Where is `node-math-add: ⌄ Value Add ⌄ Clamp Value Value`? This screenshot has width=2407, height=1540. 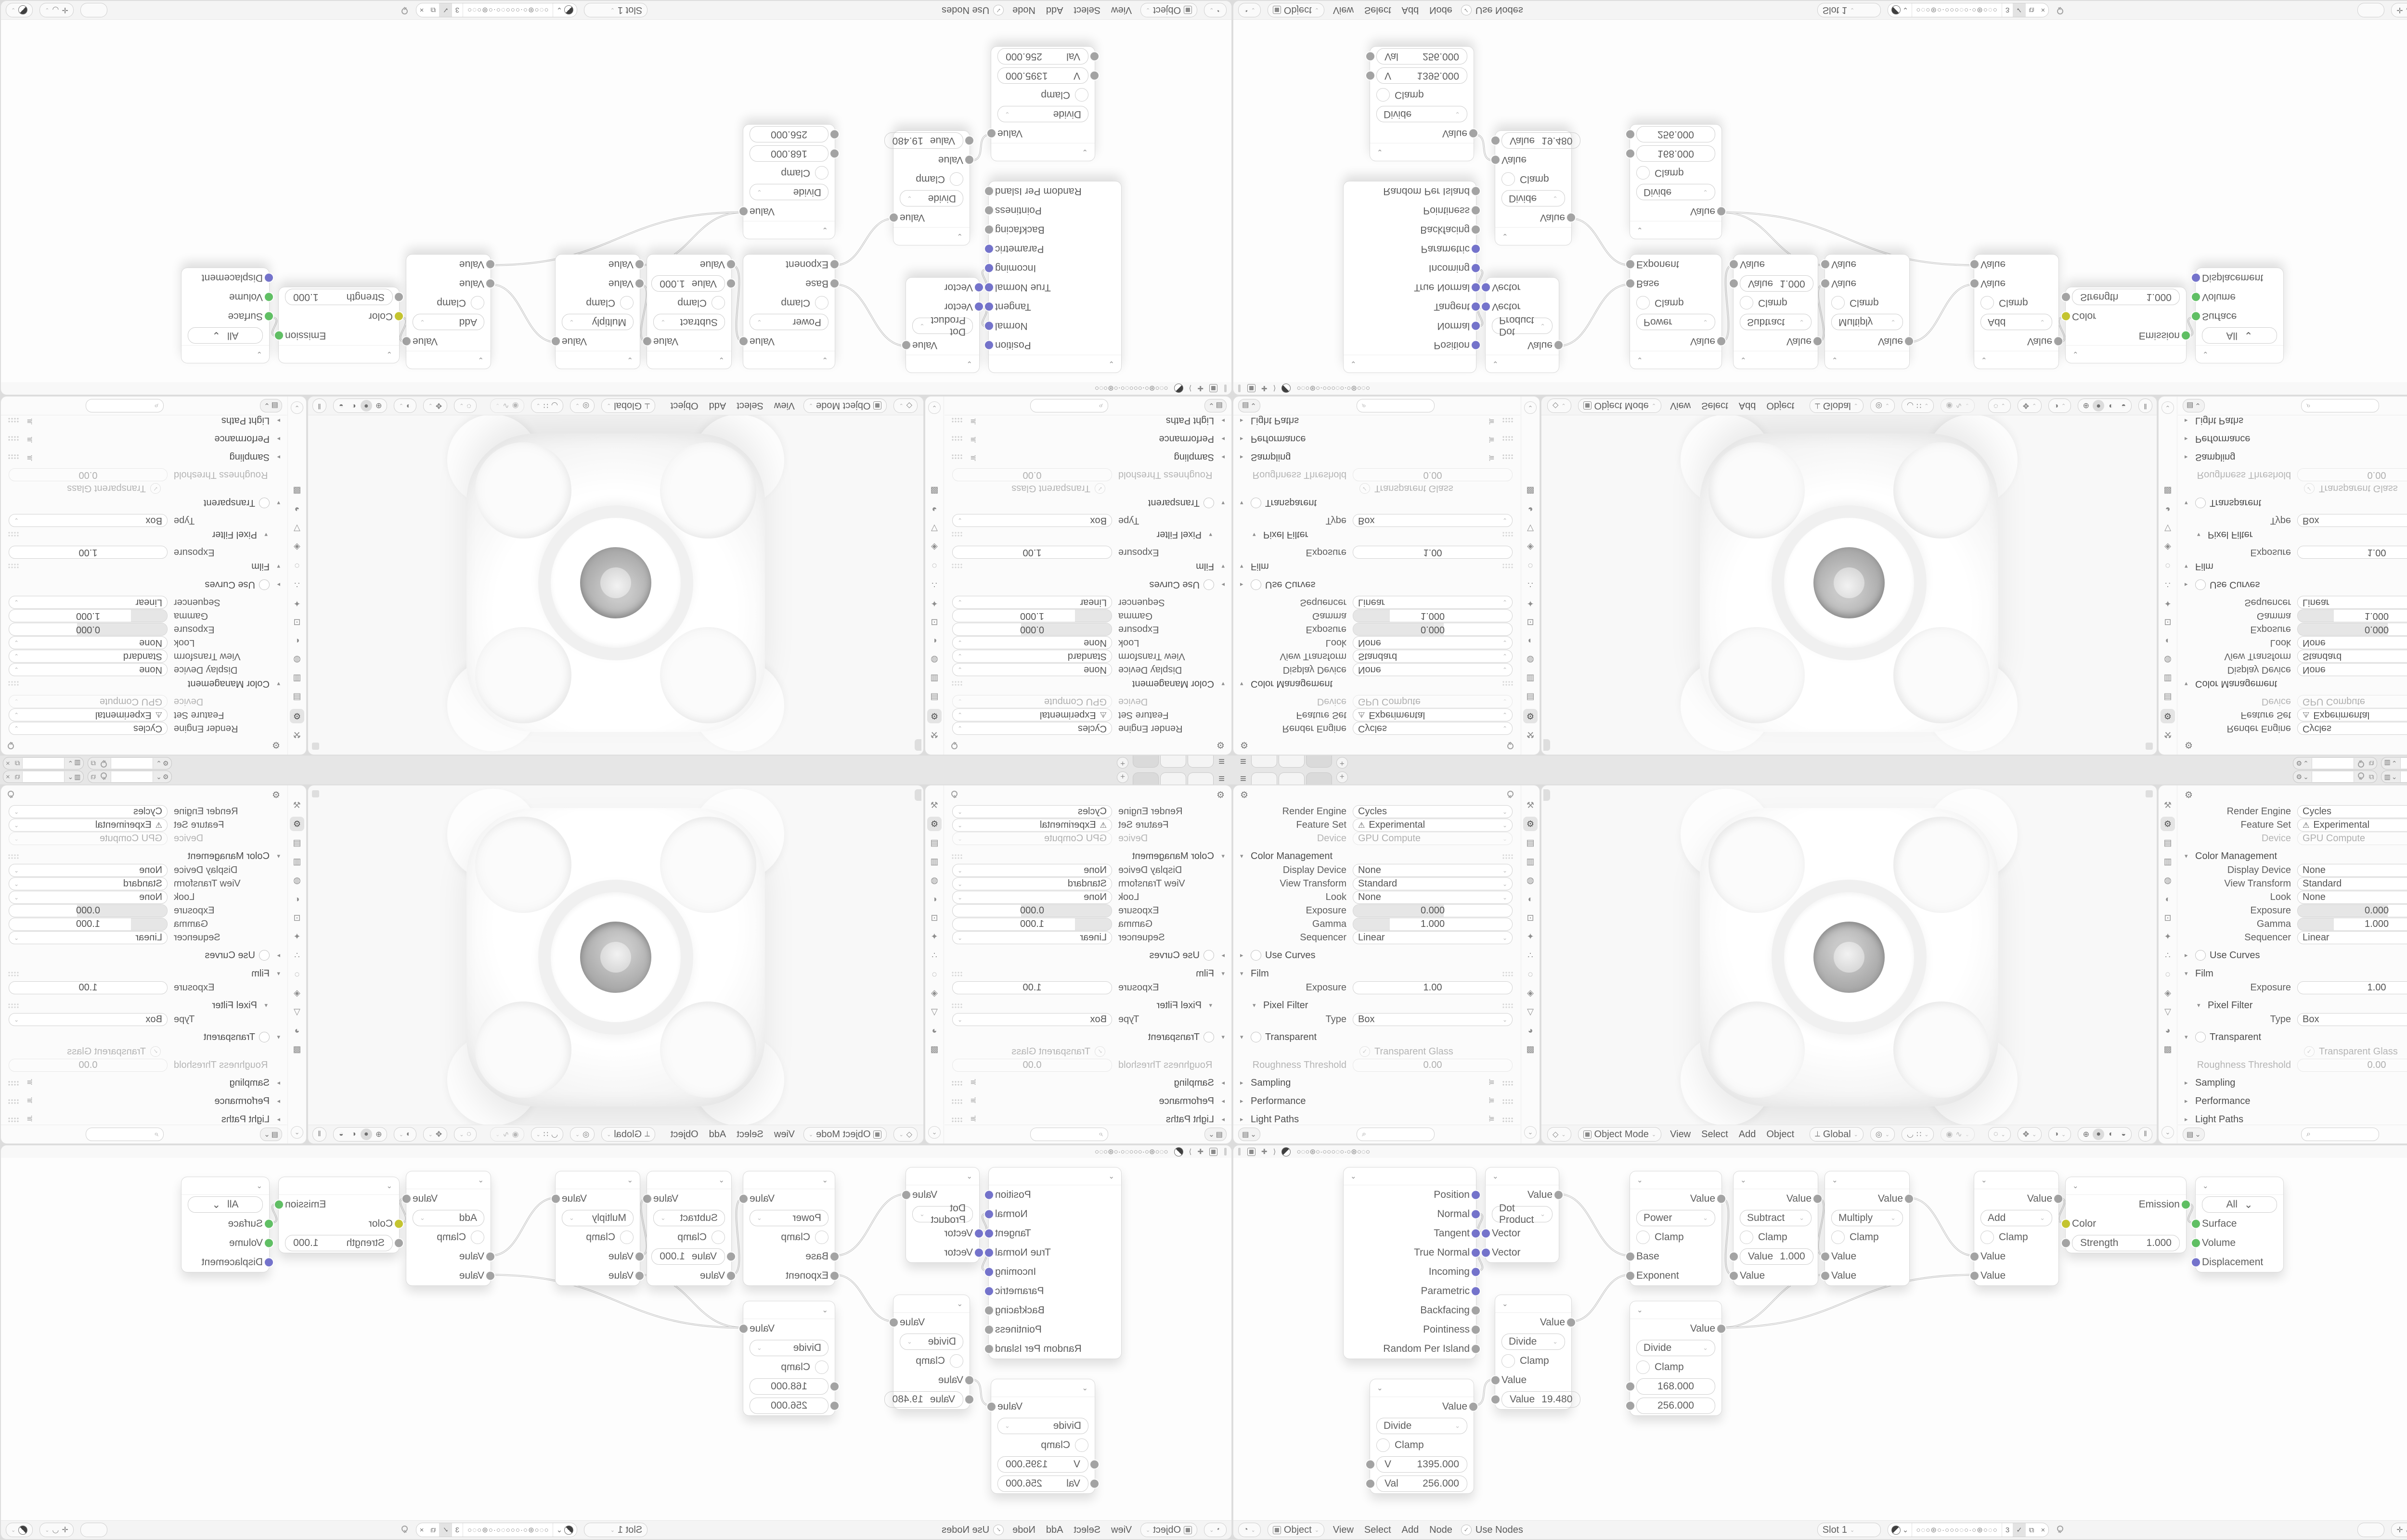 node-math-add: ⌄ Value Add ⌄ Clamp Value Value is located at coordinates (448, 311).